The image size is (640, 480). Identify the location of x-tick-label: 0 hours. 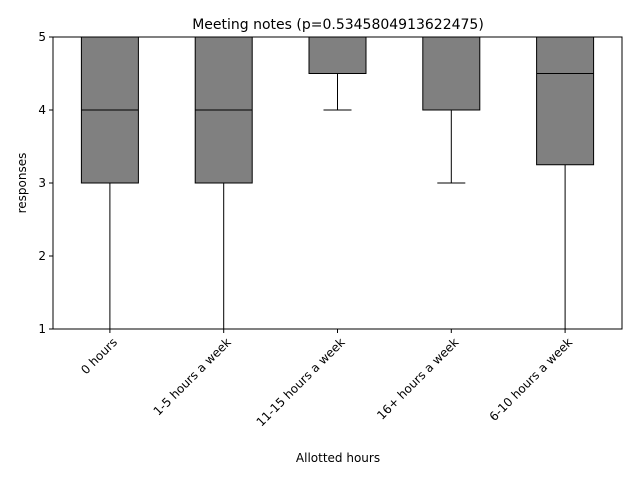
(99, 356).